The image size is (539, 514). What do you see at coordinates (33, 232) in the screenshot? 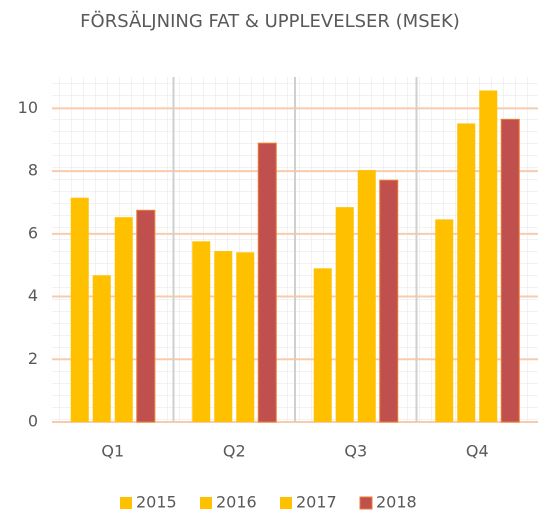
I see `y-tick-label: 6` at bounding box center [33, 232].